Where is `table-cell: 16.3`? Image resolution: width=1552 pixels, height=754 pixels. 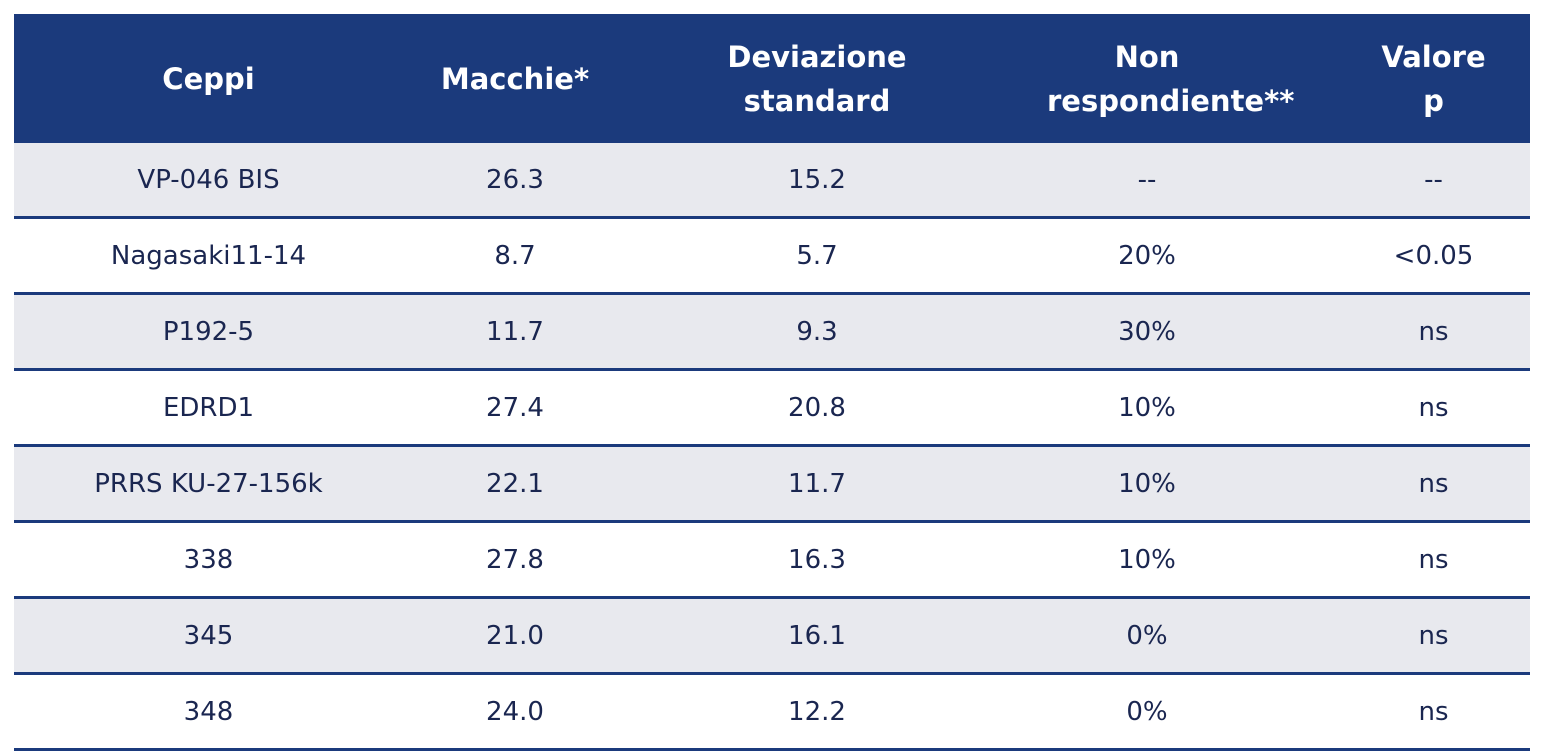
table-cell: 16.3 is located at coordinates (817, 559).